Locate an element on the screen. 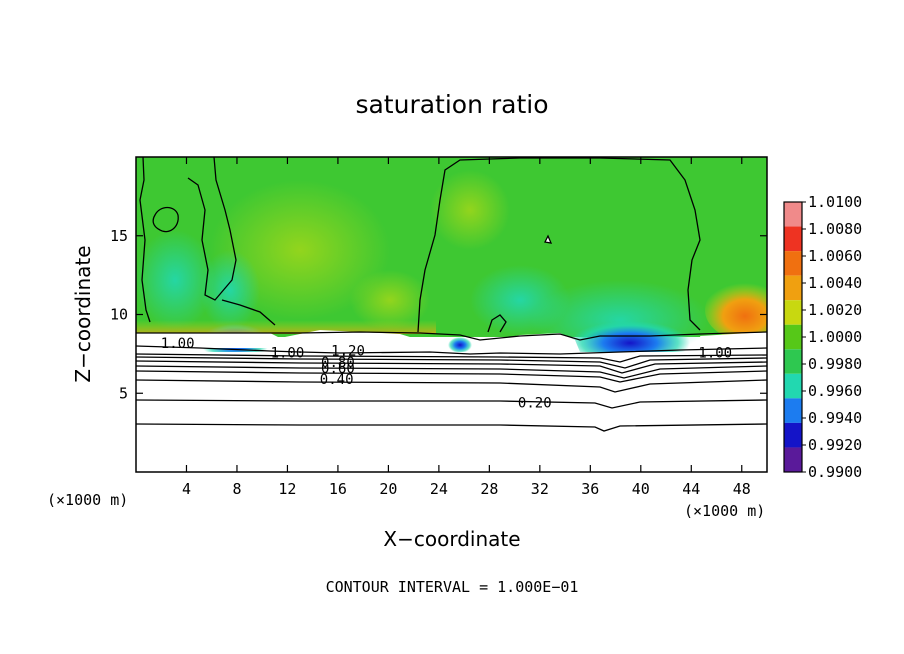  field-orange-maximum is located at coordinates (736, 310).